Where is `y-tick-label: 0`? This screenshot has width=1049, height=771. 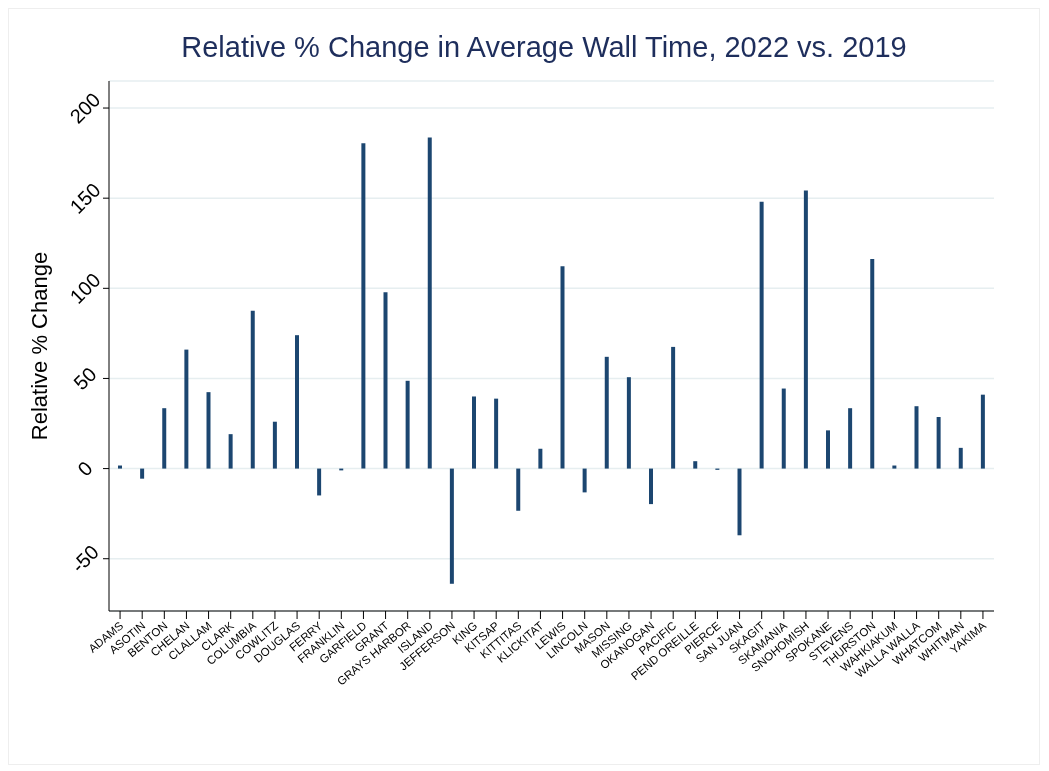
y-tick-label: 0 is located at coordinates (85, 468).